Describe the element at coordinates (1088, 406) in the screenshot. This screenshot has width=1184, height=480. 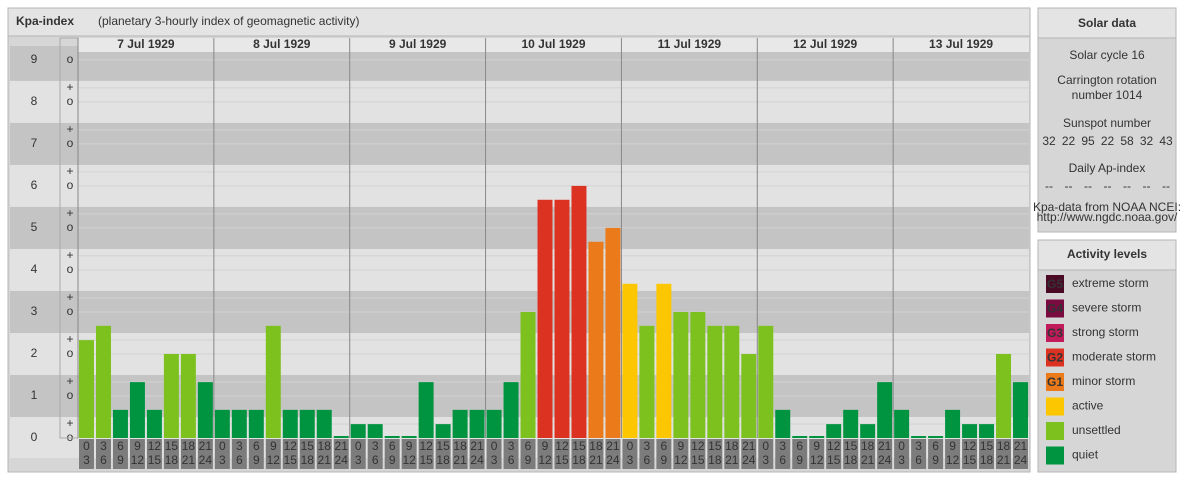
I see `level-label: active` at that location.